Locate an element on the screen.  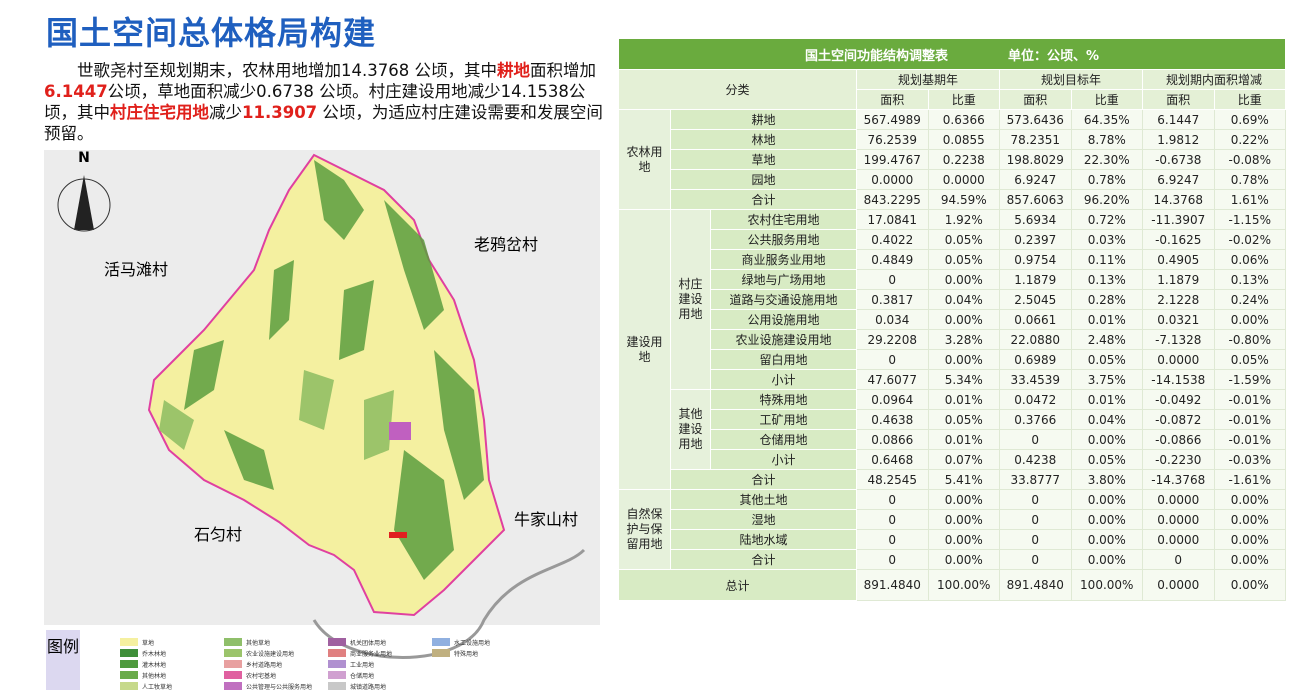
value-cell: 0.6989 is located at coordinates (1035, 359).